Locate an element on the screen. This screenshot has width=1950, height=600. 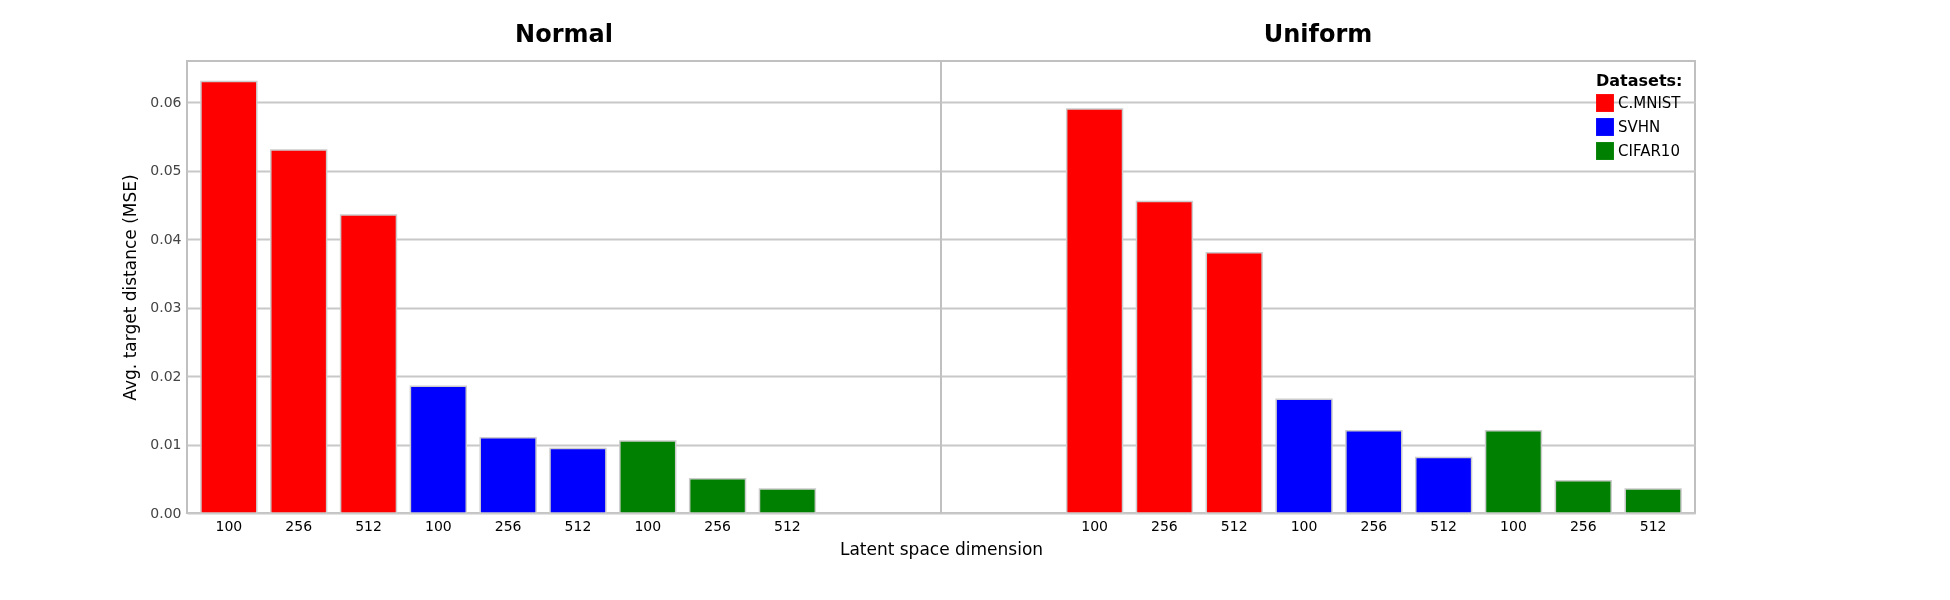
y-tick-label: 0.06 is located at coordinates (166, 101).